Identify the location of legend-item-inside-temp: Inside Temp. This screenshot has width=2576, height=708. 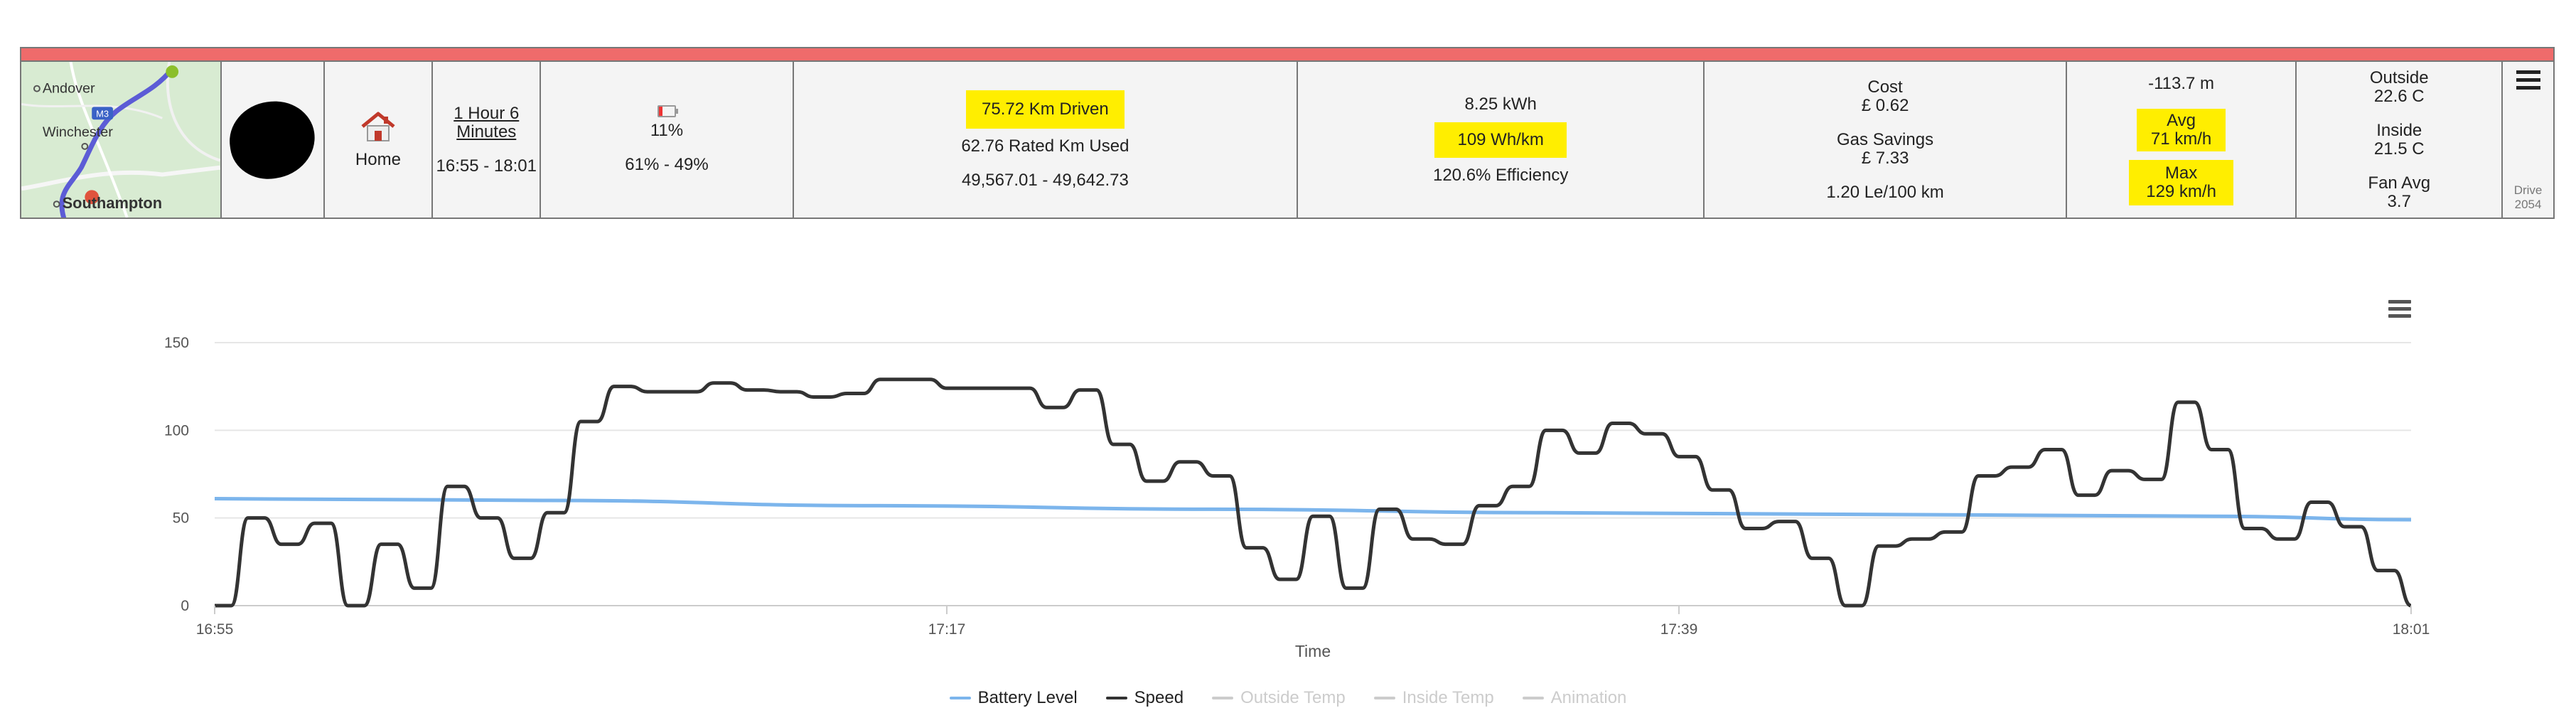
(1433, 698).